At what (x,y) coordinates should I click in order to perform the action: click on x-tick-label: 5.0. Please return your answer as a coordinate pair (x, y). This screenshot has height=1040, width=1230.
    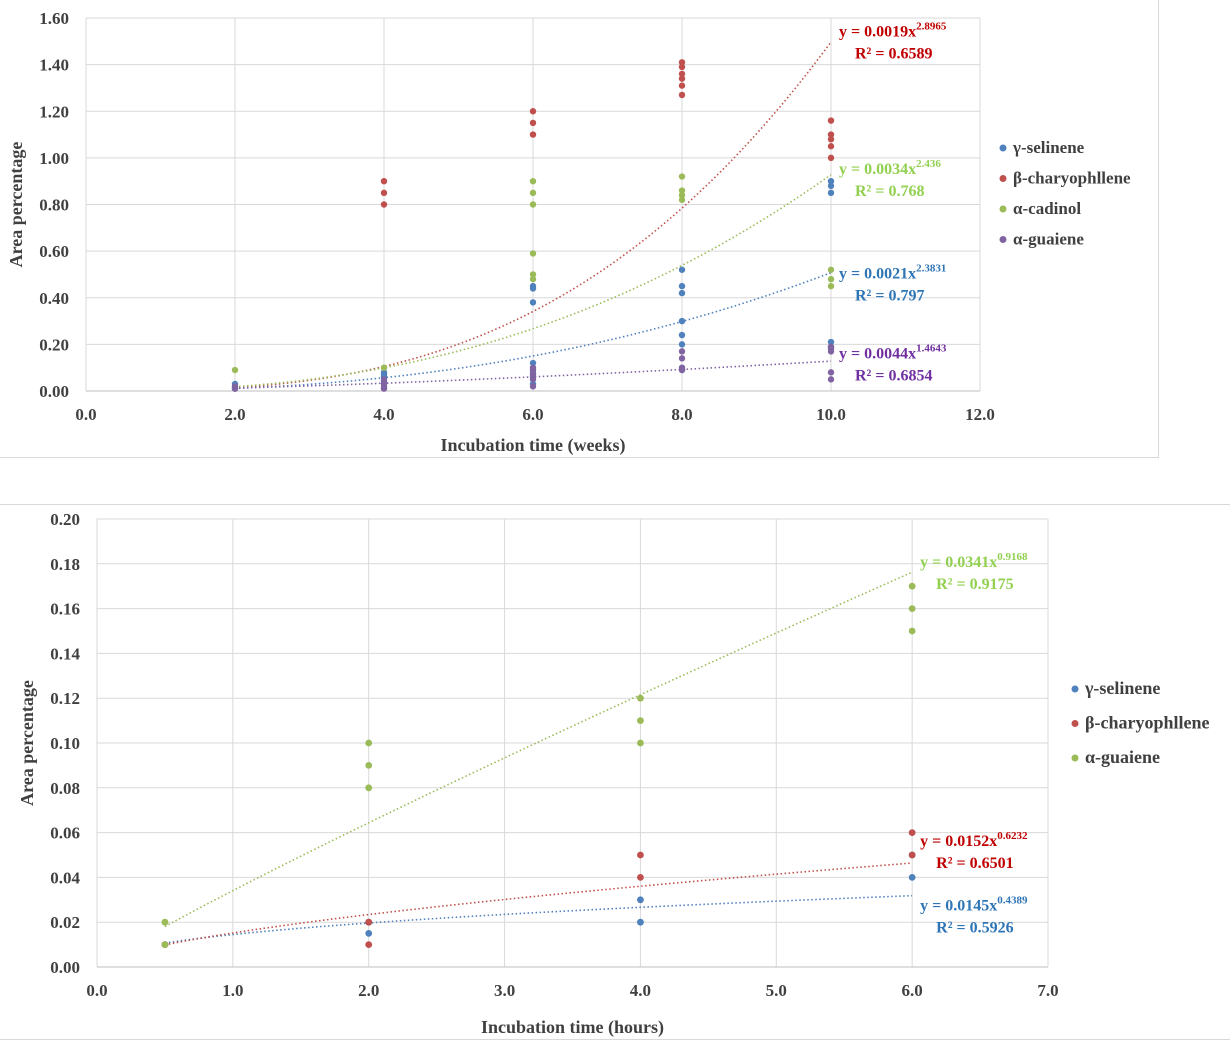
    Looking at the image, I should click on (776, 990).